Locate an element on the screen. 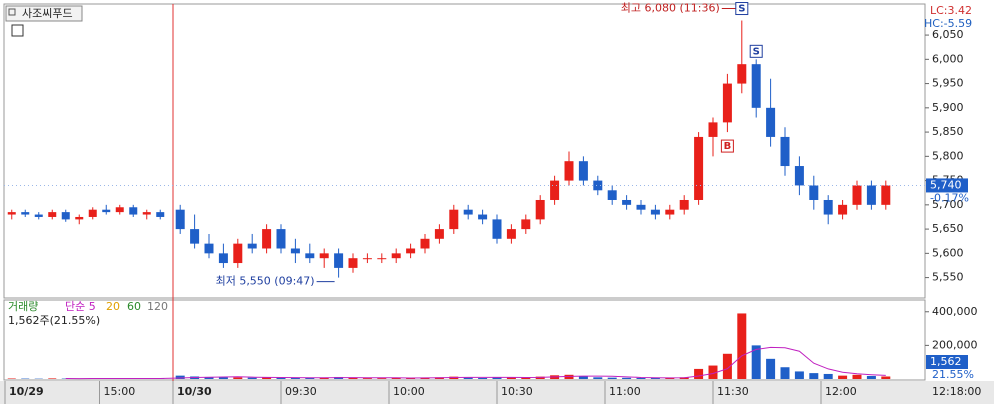 Image resolution: width=994 pixels, height=404 pixels. signal-label: B is located at coordinates (728, 146).